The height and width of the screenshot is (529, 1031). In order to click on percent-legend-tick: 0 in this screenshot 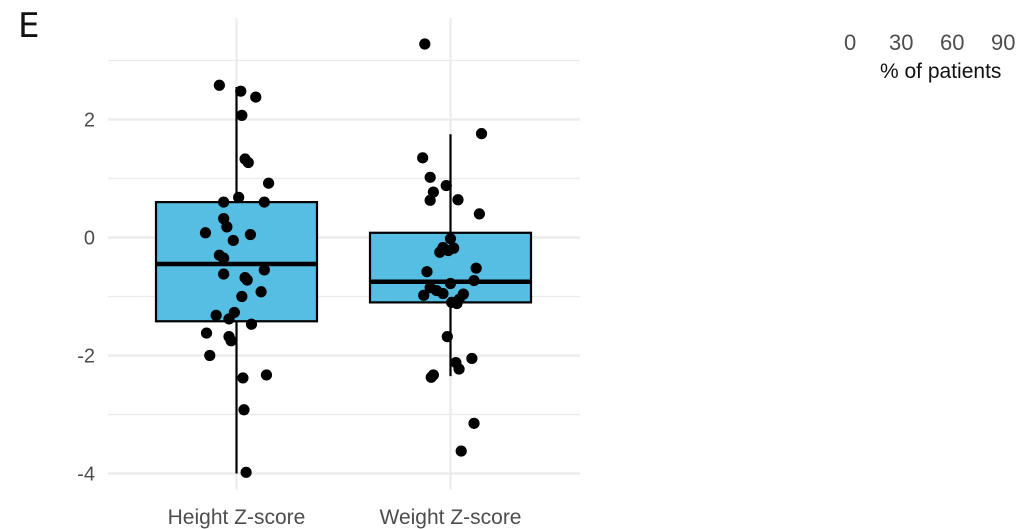, I will do `click(850, 42)`.